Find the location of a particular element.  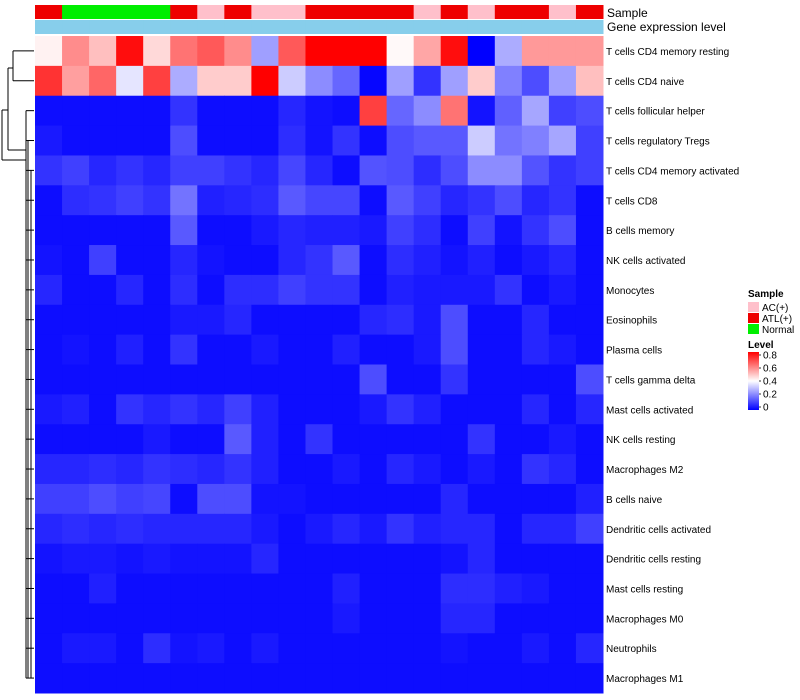

level-tick-label: 0 is located at coordinates (766, 408).